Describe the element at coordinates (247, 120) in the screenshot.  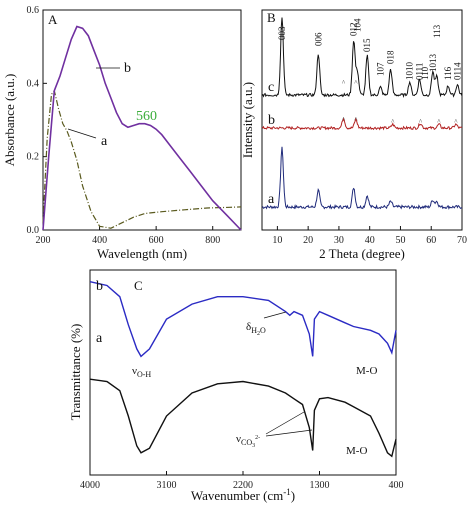
I see `panel-b-ylabel: Intensity (a.u.)` at that location.